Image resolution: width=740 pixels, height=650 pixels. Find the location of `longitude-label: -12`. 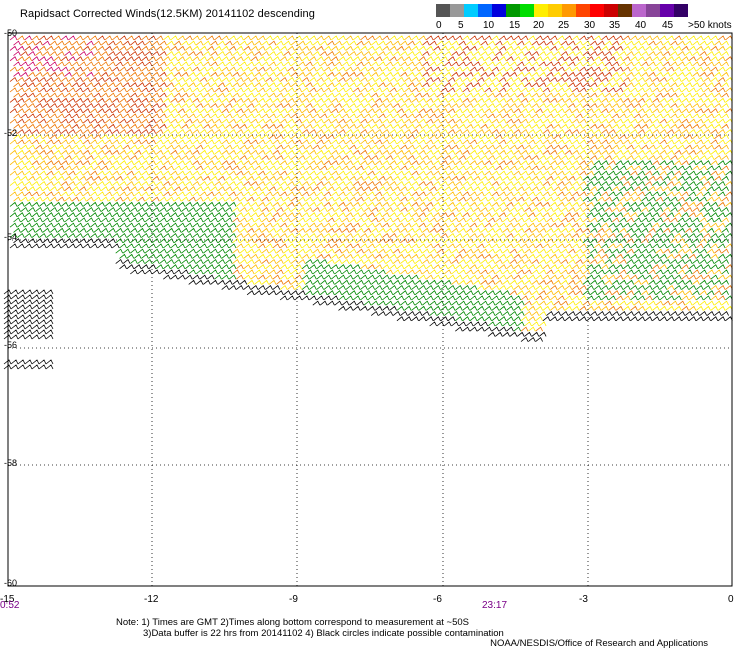

longitude-label: -12 is located at coordinates (151, 599).